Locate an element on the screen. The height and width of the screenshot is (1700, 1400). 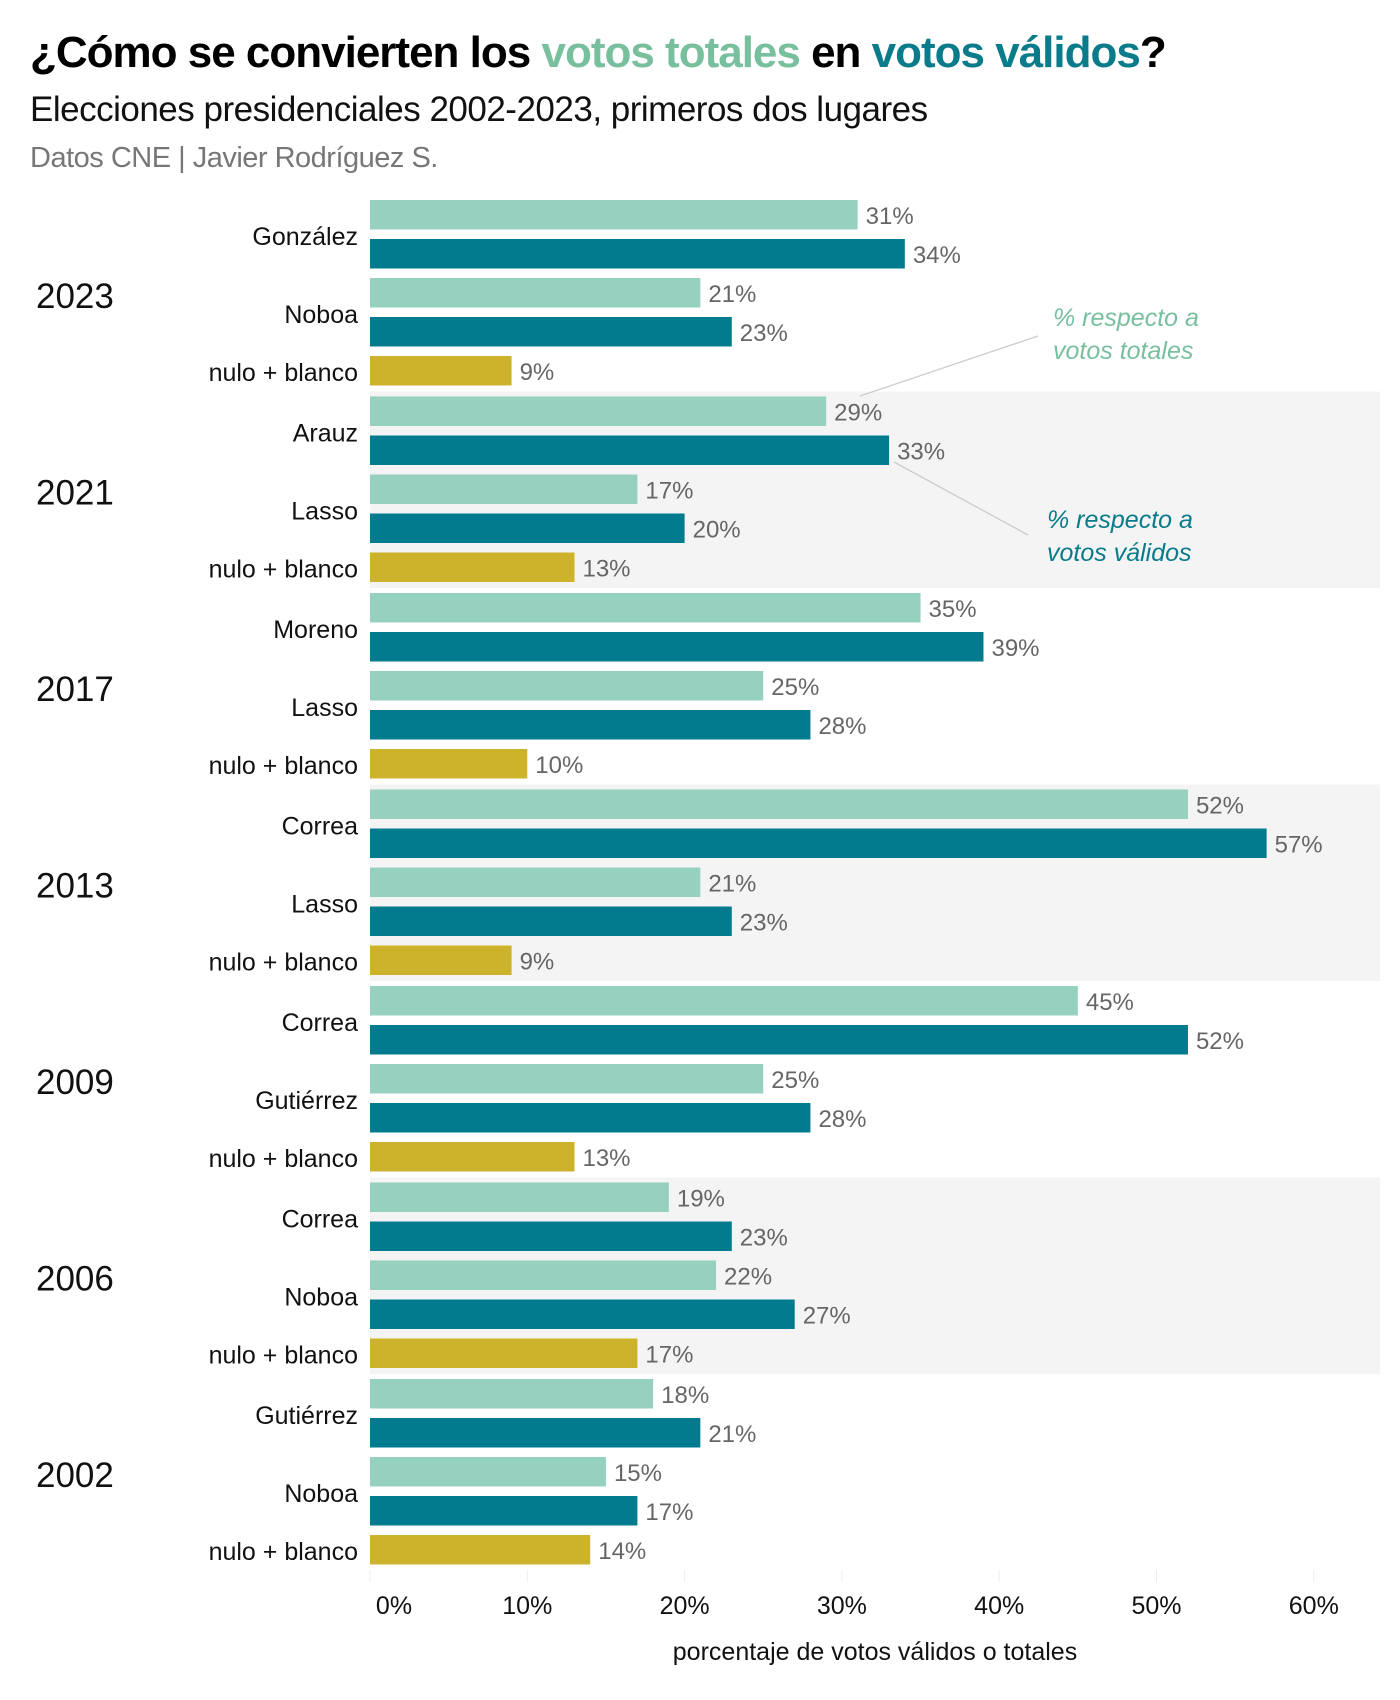
x-tick-label: 40% is located at coordinates (999, 1606).